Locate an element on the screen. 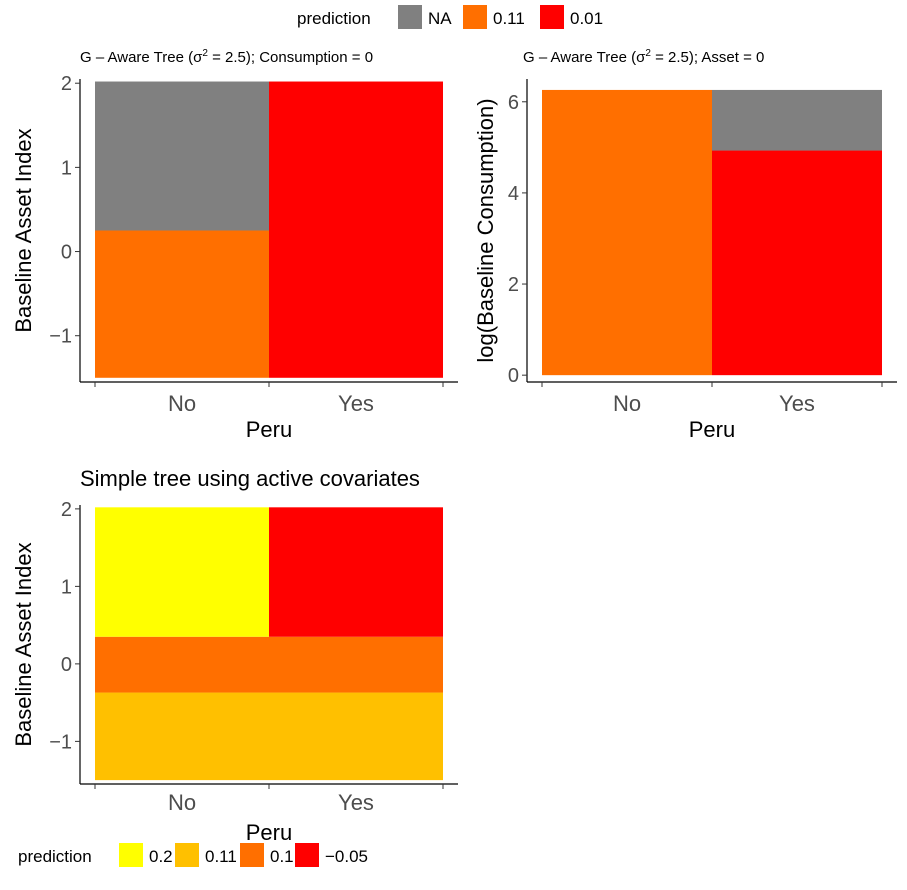 The image size is (907, 890). legend-label: 0.1 is located at coordinates (282, 856).